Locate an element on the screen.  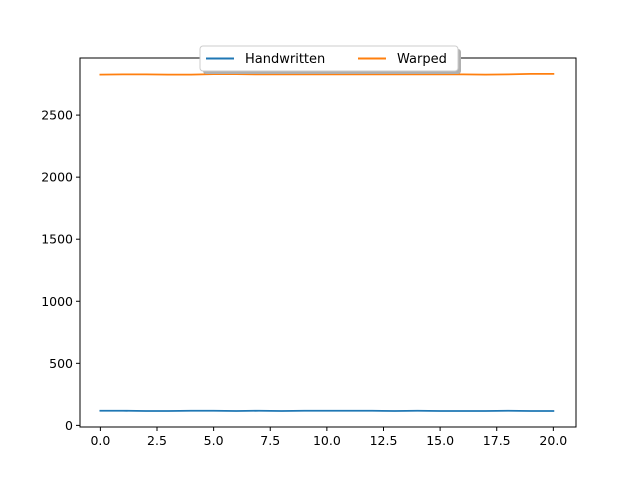
series-line-warped is located at coordinates (327, 74).